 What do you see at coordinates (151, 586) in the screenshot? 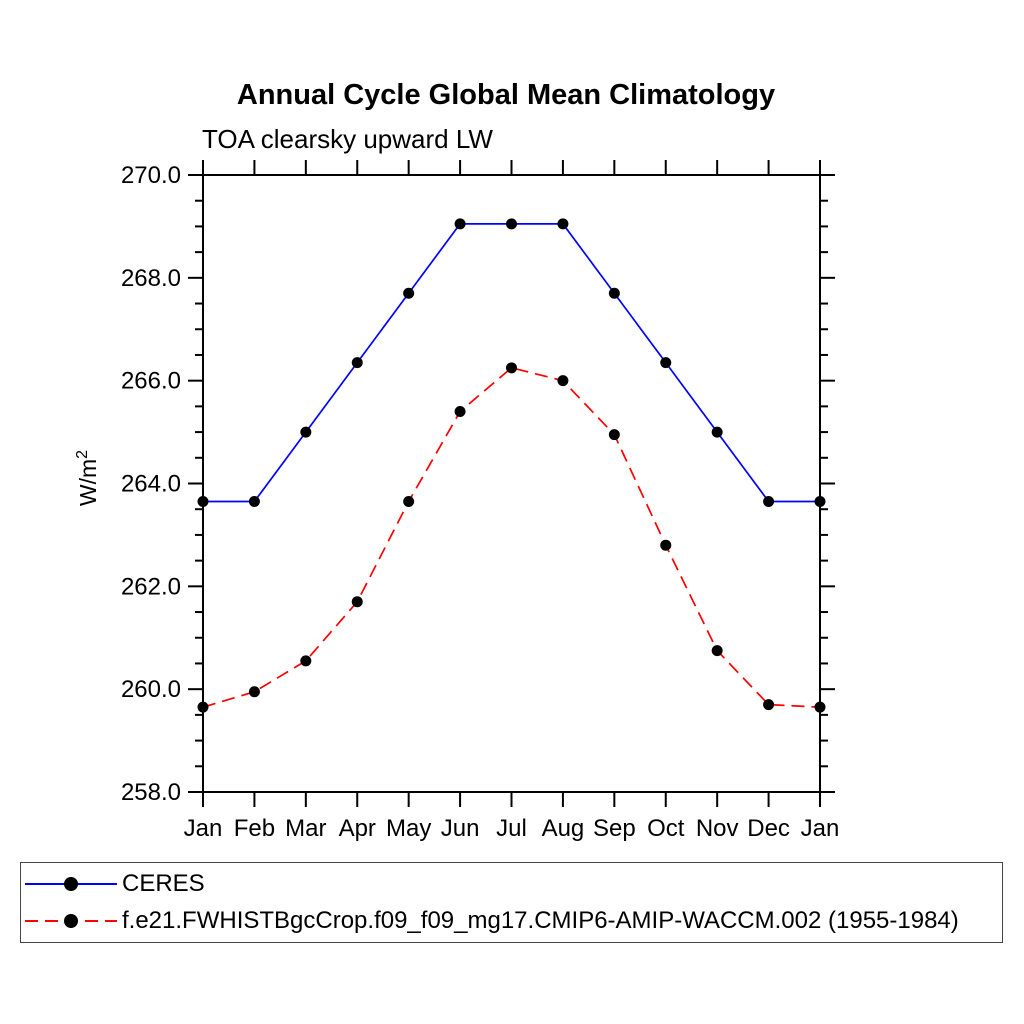
I see `y-tick-label: 262.0` at bounding box center [151, 586].